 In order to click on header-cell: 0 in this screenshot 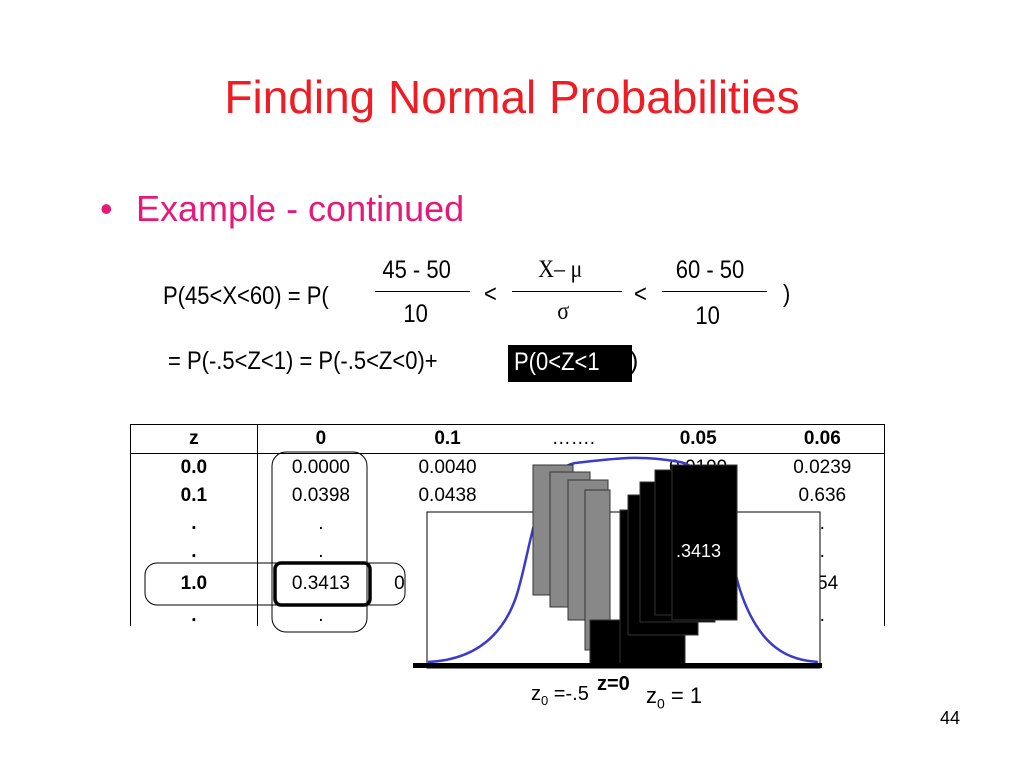, I will do `click(321, 438)`.